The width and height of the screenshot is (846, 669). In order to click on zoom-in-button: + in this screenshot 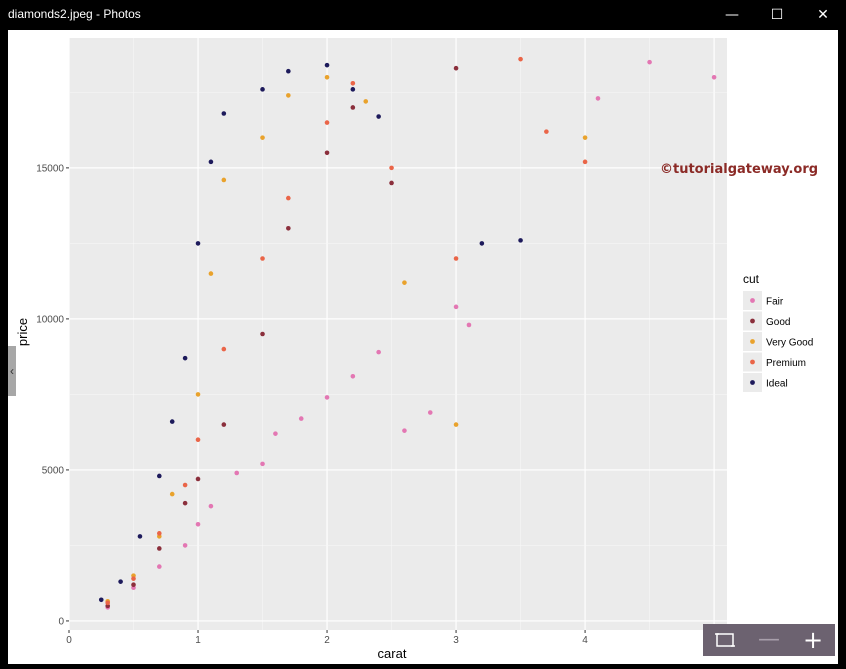, I will do `click(813, 640)`.